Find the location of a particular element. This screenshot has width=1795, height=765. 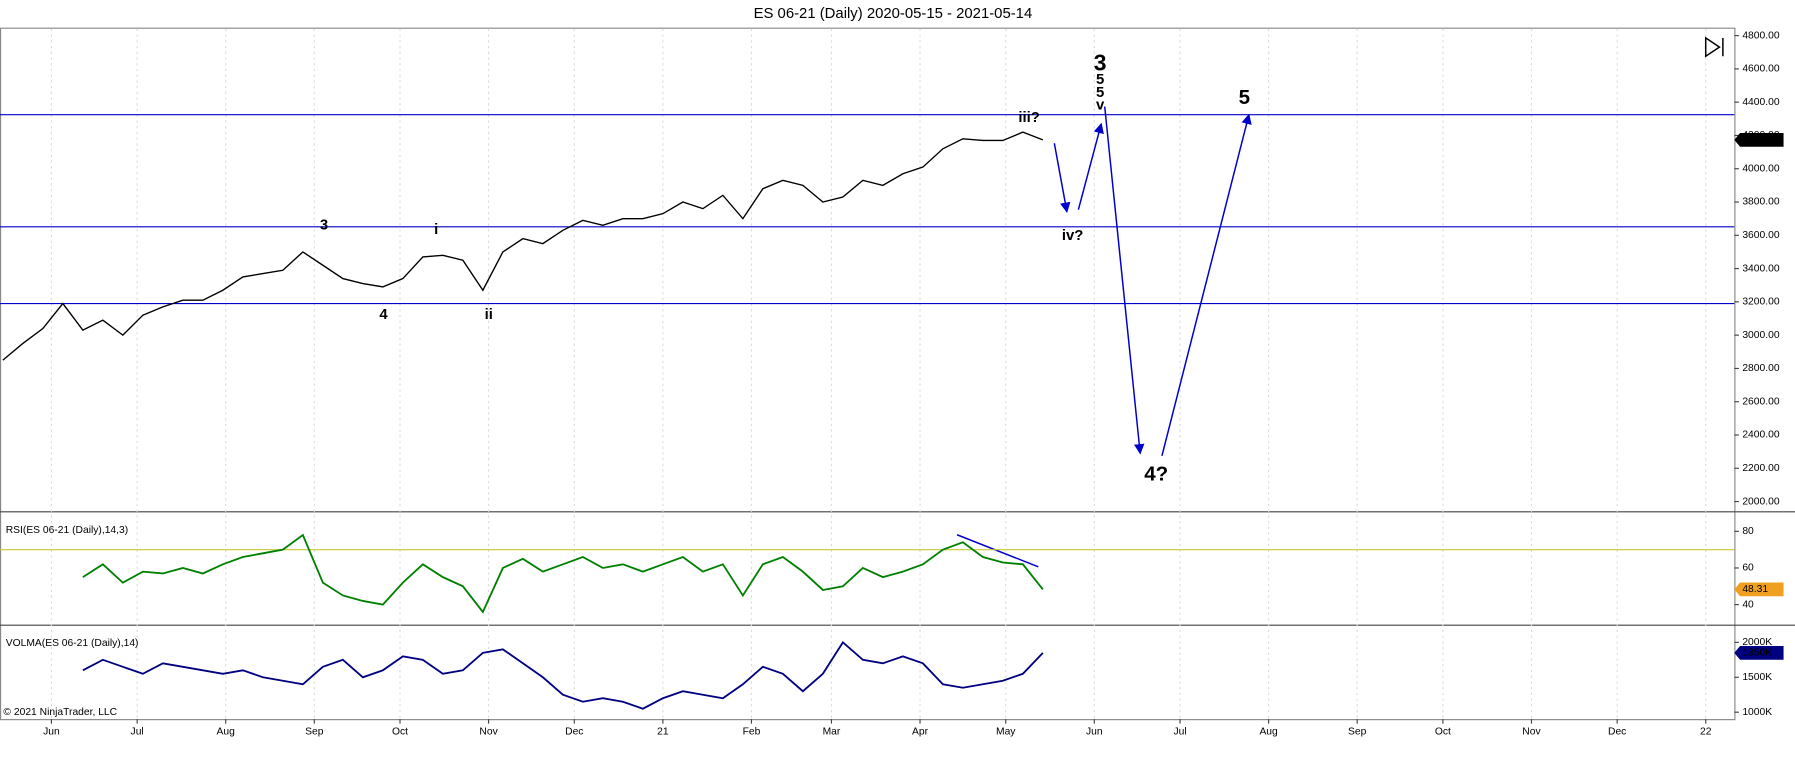

chart-title: ES 06-21 (Daily) 2020-05-15 - 2021-05-14 is located at coordinates (893, 14).